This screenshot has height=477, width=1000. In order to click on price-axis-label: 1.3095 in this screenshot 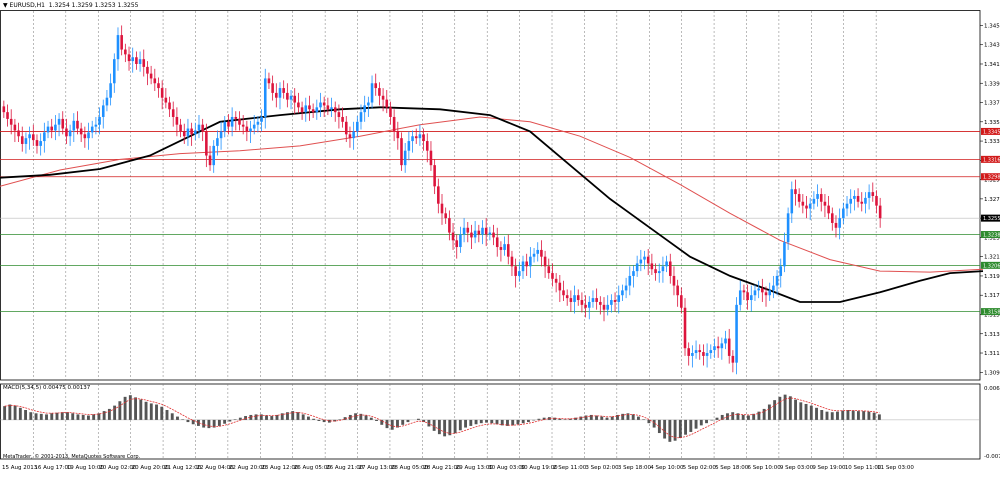, I will do `click(992, 373)`.